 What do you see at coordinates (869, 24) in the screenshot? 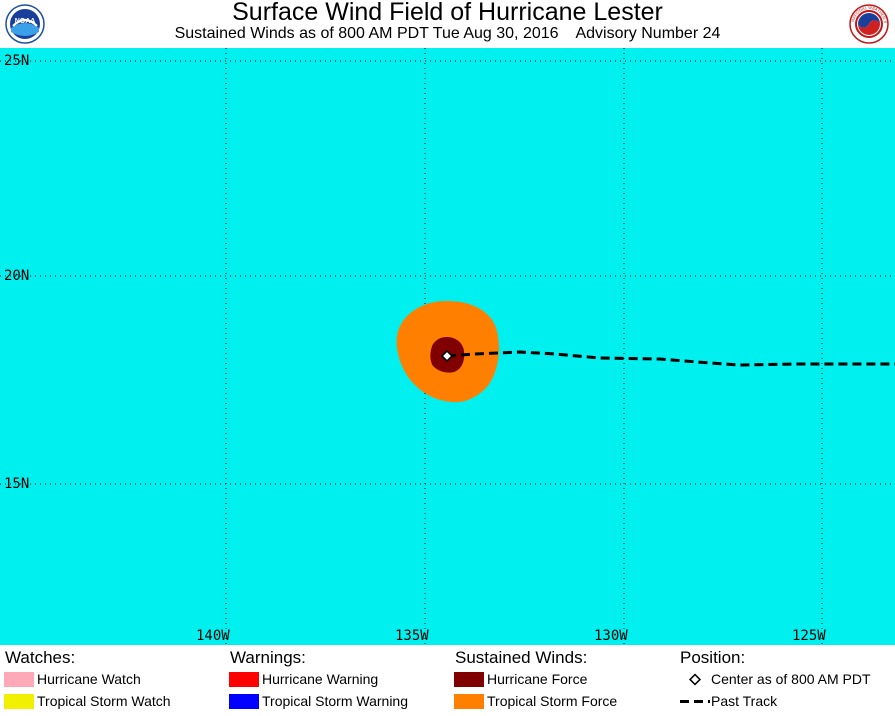
I see `national-weather-service-logo-icon: NATIONAL WEATHER SERVICE` at bounding box center [869, 24].